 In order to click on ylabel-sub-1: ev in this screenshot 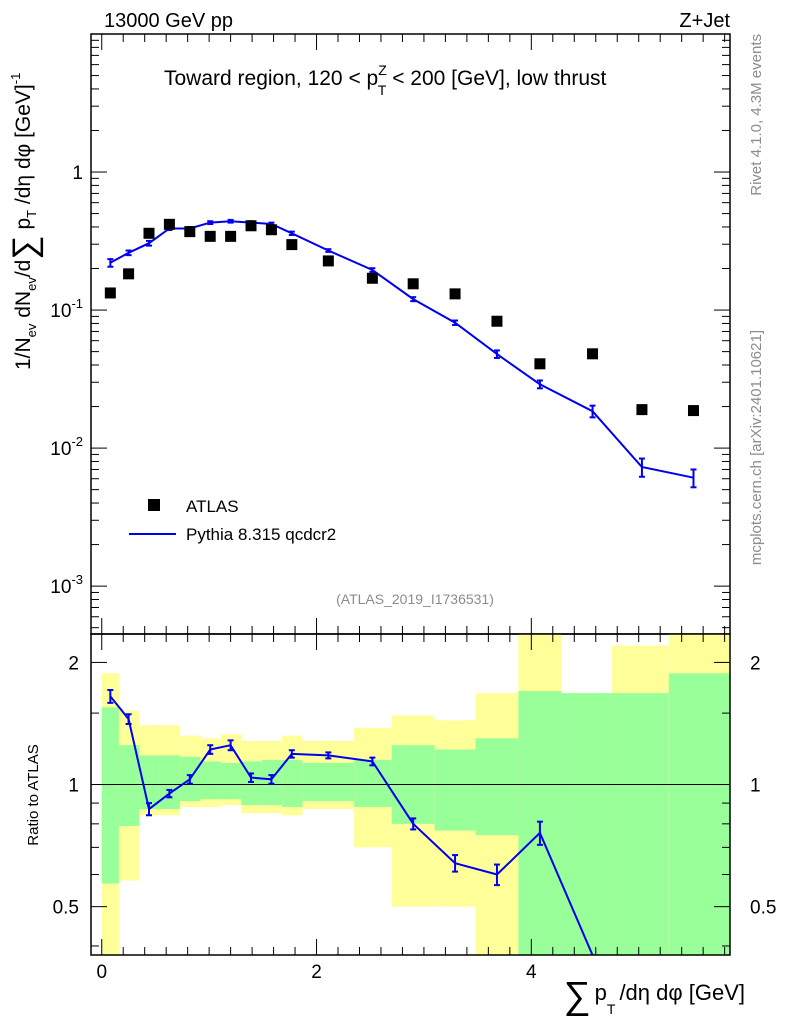, I will do `click(31, 330)`.